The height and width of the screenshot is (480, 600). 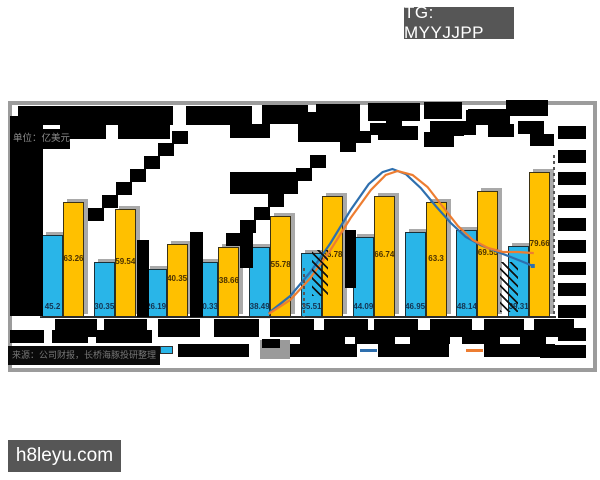 I want to click on blue-line, so click(x=400, y=240).